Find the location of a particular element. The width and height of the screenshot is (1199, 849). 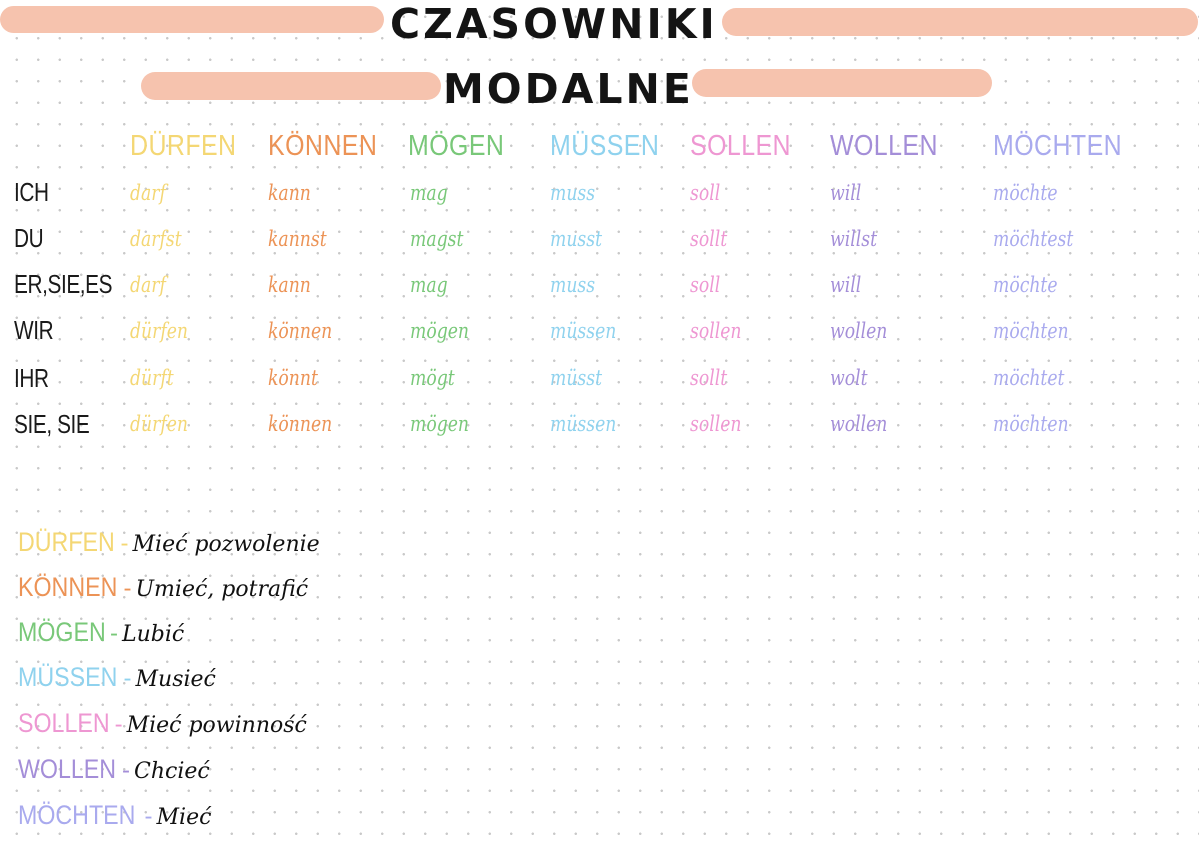

legend-row-durfen: DÜRFEN - Mieć pozwolenie is located at coordinates (169, 542).